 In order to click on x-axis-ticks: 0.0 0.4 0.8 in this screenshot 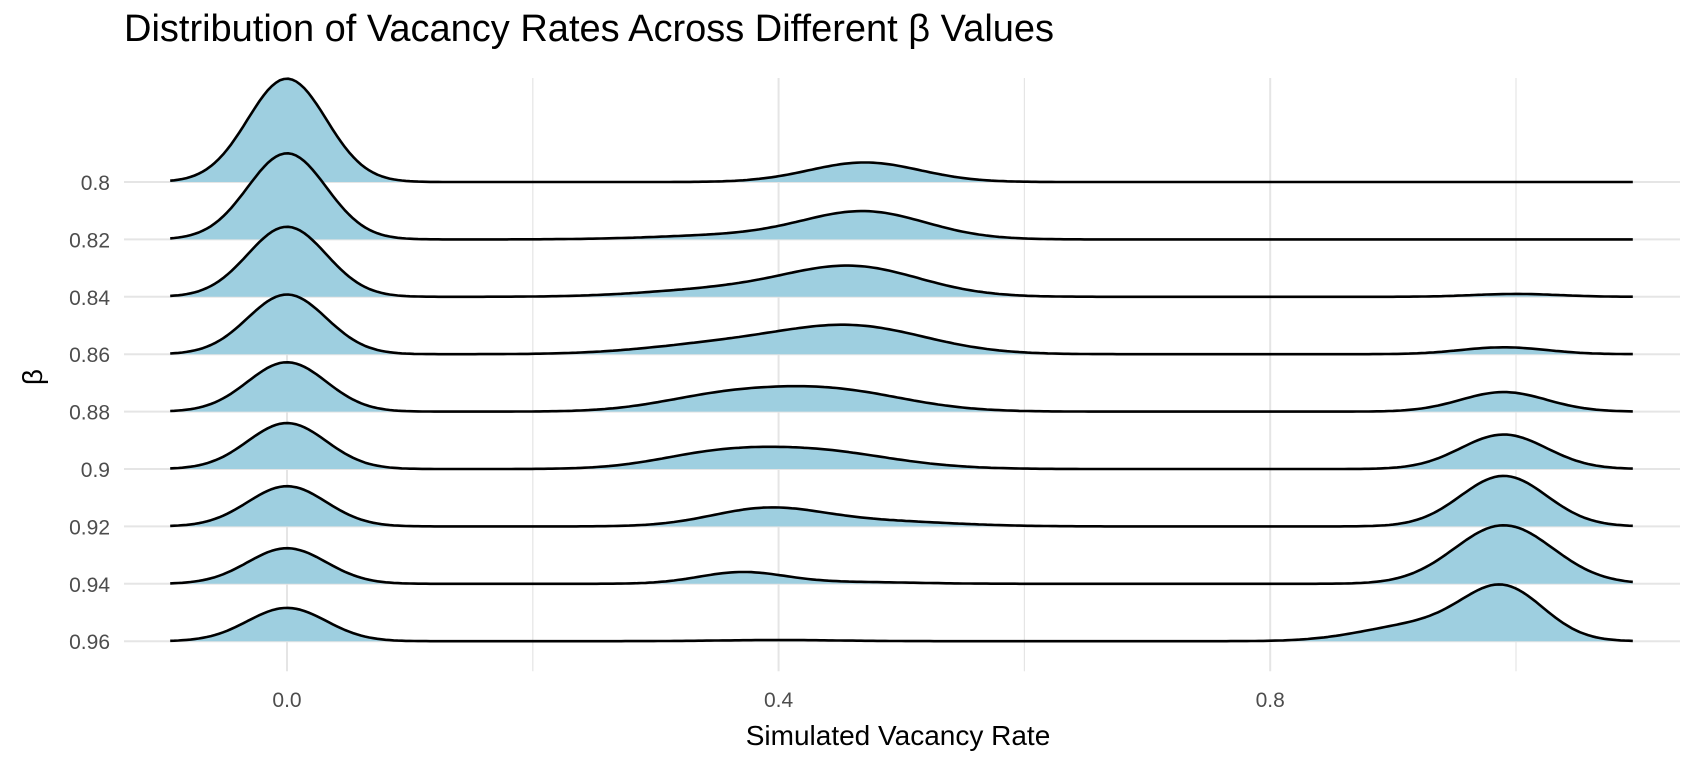, I will do `click(778, 700)`.